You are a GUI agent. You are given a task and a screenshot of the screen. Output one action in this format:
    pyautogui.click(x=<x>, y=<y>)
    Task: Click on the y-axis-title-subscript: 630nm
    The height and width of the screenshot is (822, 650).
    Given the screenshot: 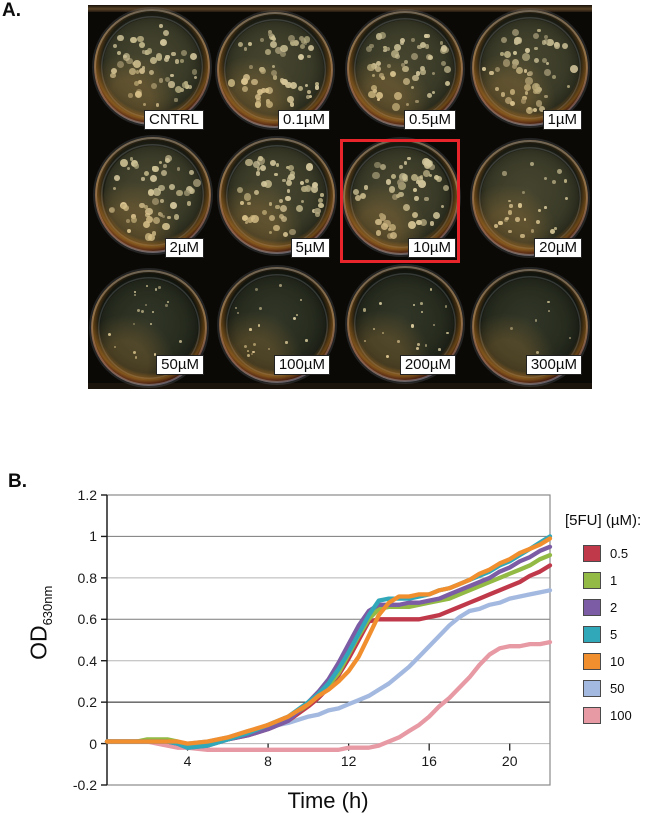 What is the action you would take?
    pyautogui.click(x=47, y=605)
    